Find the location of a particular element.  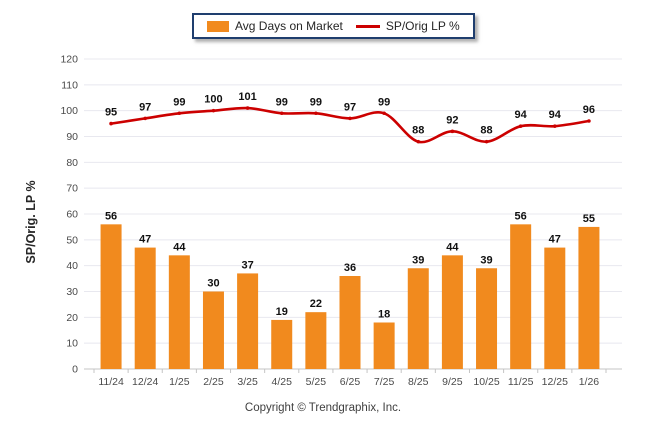

bar-value-label: 37 is located at coordinates (247, 265).